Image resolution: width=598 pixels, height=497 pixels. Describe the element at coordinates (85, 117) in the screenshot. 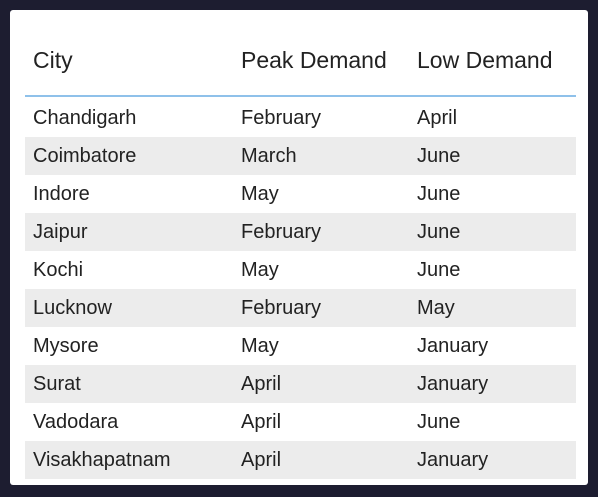

I see `cell-city: Chandigarh` at that location.